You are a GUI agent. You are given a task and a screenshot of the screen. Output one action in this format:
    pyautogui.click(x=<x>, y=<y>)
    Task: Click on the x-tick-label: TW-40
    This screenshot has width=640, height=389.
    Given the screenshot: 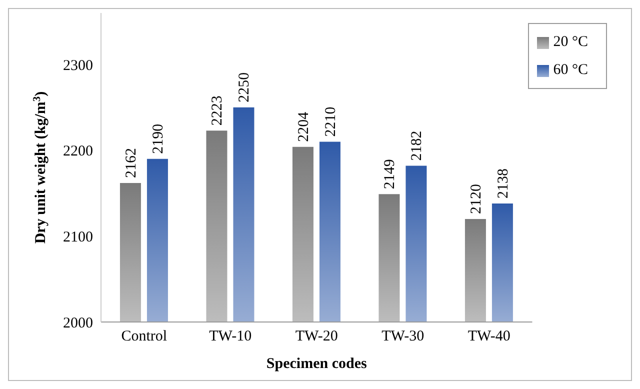 What is the action you would take?
    pyautogui.click(x=489, y=336)
    